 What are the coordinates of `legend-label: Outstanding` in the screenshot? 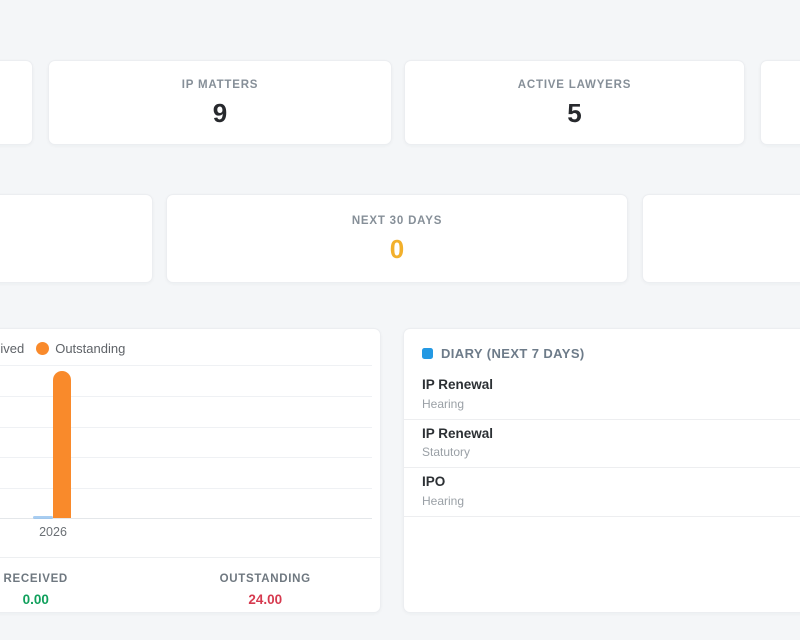 It's located at (90, 348).